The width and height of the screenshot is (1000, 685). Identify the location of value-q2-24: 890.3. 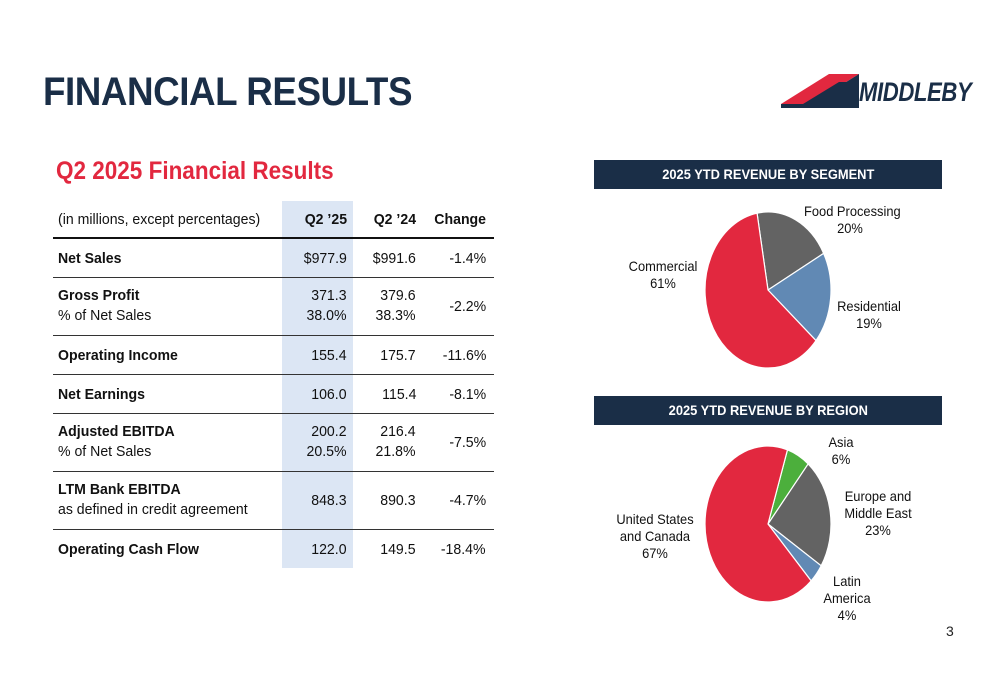
(398, 500).